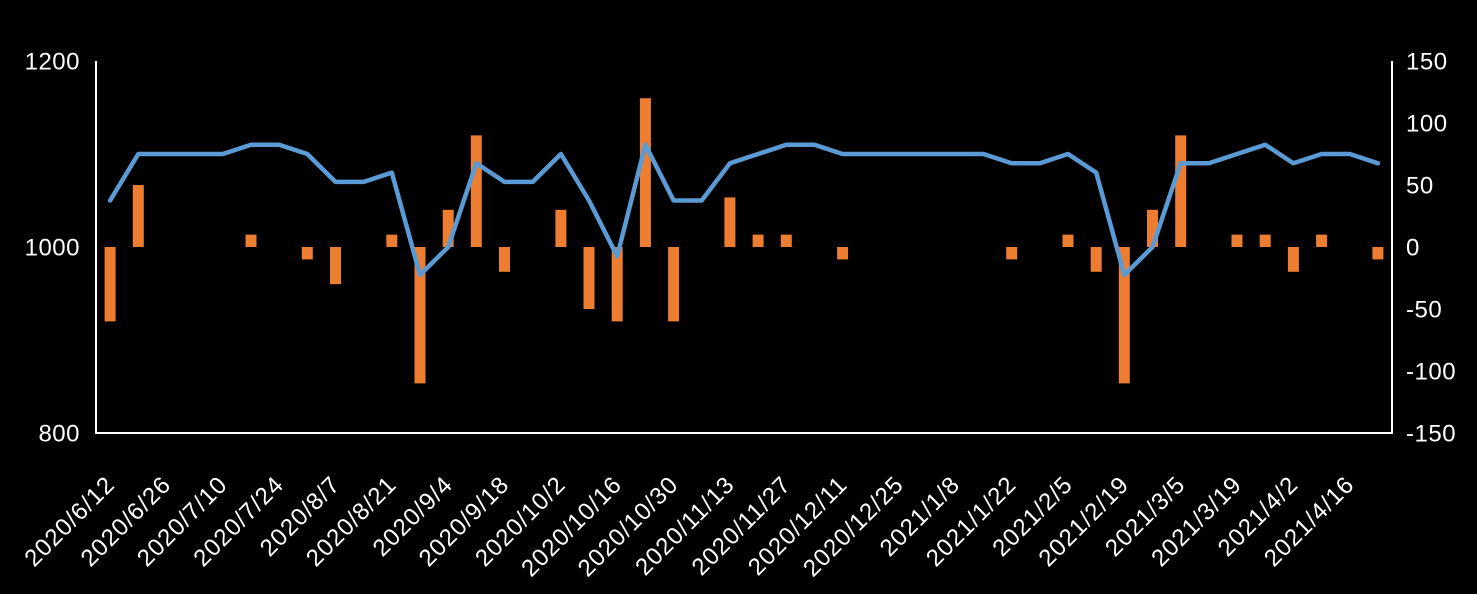  I want to click on right-axis-tick-label: -100, so click(1431, 371).